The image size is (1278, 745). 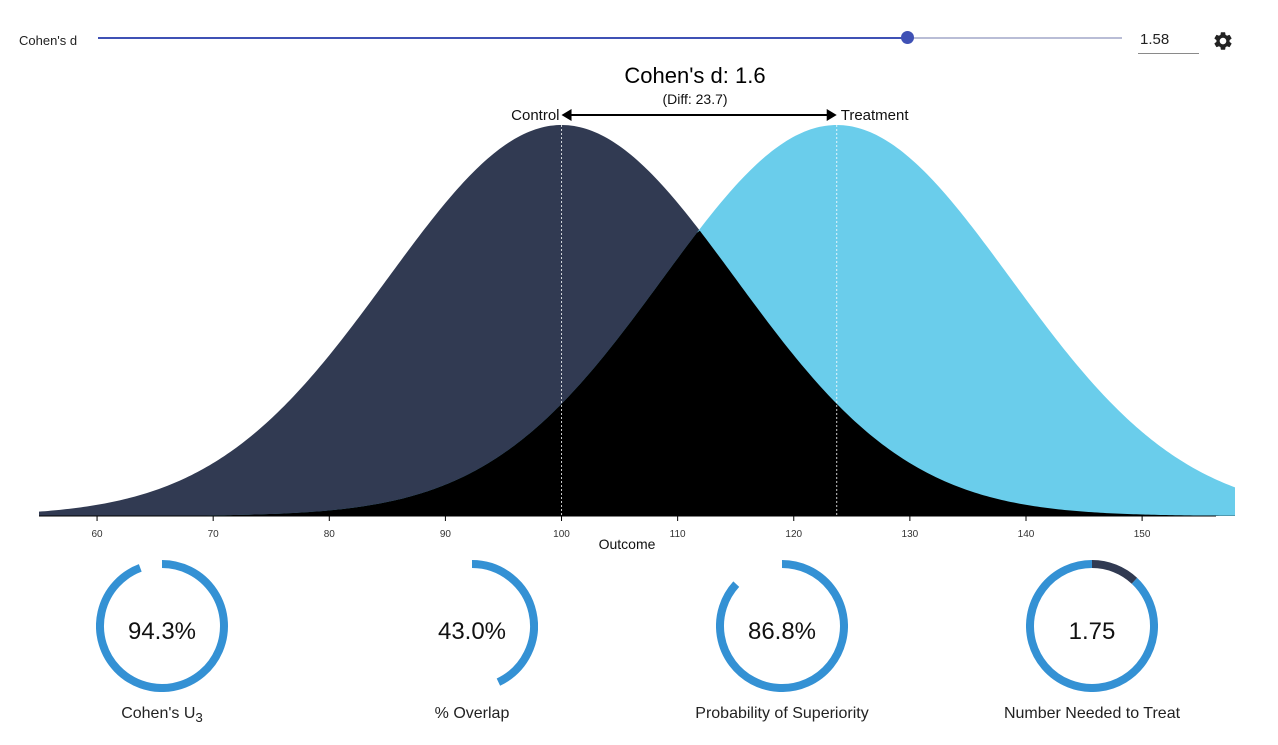 I want to click on gauge-label-text: % Overlap, so click(x=472, y=713).